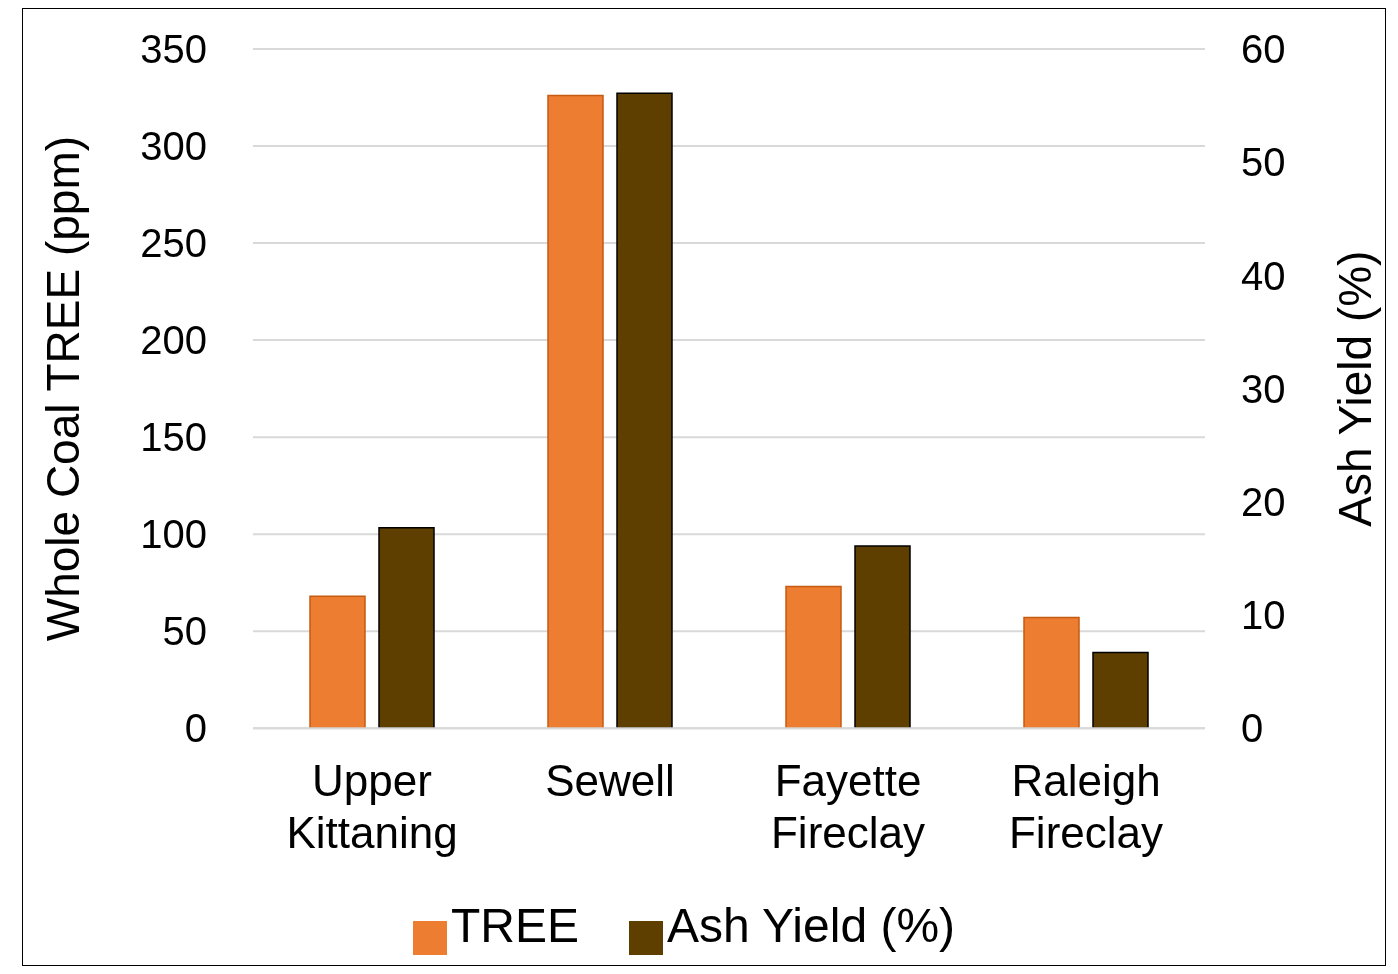 Image resolution: width=1398 pixels, height=974 pixels. What do you see at coordinates (1263, 615) in the screenshot?
I see `y2-tick-label: 10` at bounding box center [1263, 615].